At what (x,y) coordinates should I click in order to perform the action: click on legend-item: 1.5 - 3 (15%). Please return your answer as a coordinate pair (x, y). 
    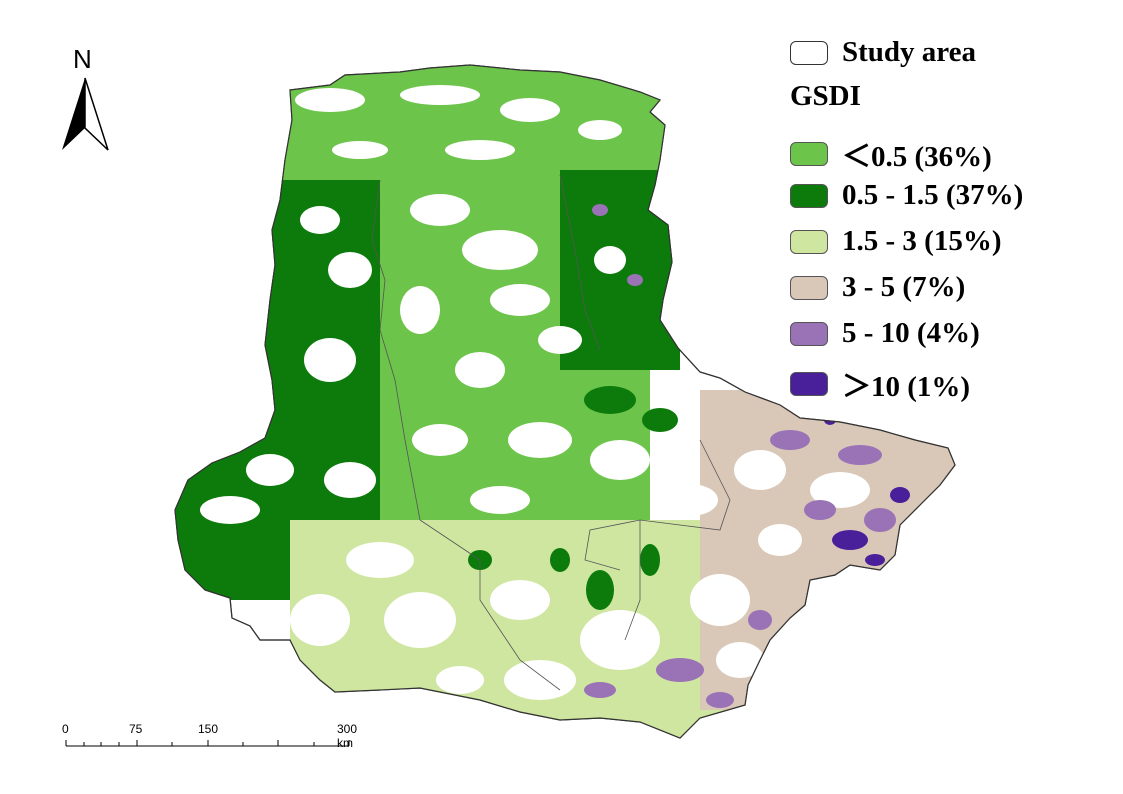
    Looking at the image, I should click on (895, 241).